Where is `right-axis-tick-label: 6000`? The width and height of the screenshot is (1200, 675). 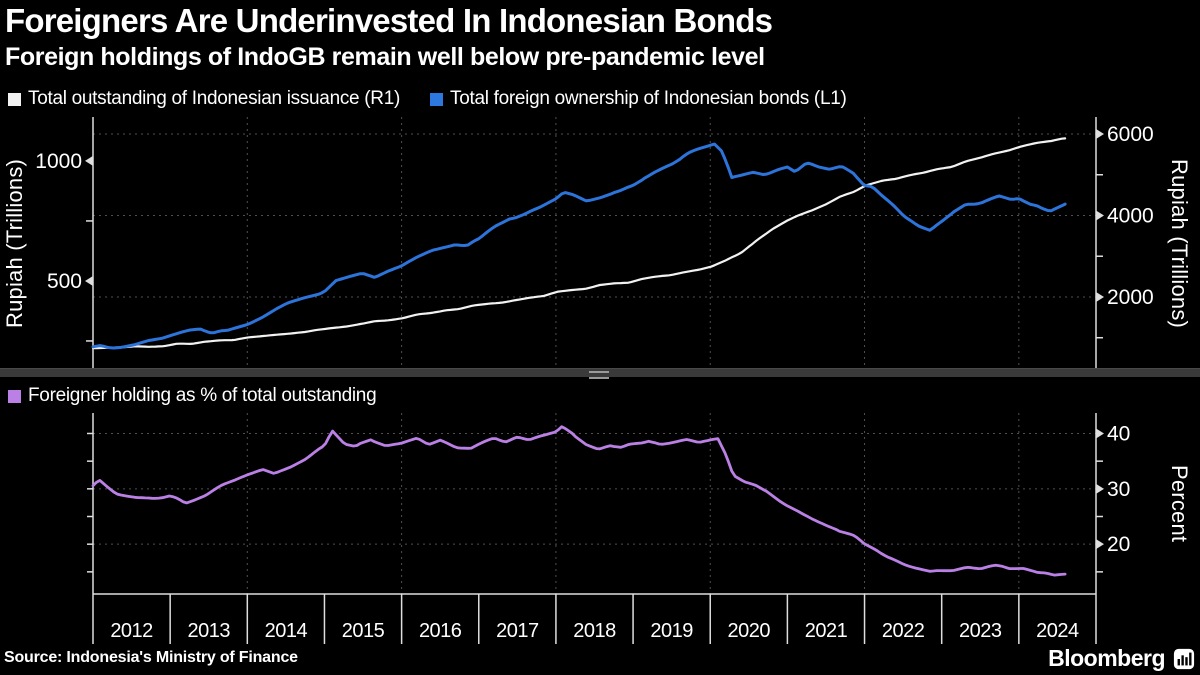 right-axis-tick-label: 6000 is located at coordinates (1130, 134).